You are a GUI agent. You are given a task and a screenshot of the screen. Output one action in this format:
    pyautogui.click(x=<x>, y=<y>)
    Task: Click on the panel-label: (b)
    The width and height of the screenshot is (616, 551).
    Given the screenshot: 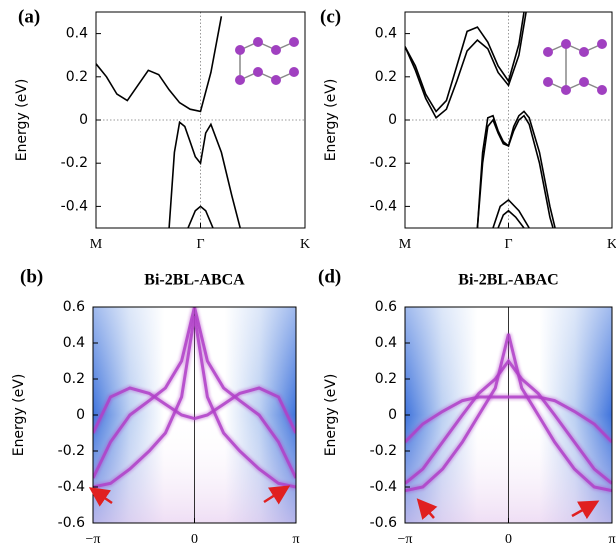 What is the action you would take?
    pyautogui.click(x=31, y=276)
    